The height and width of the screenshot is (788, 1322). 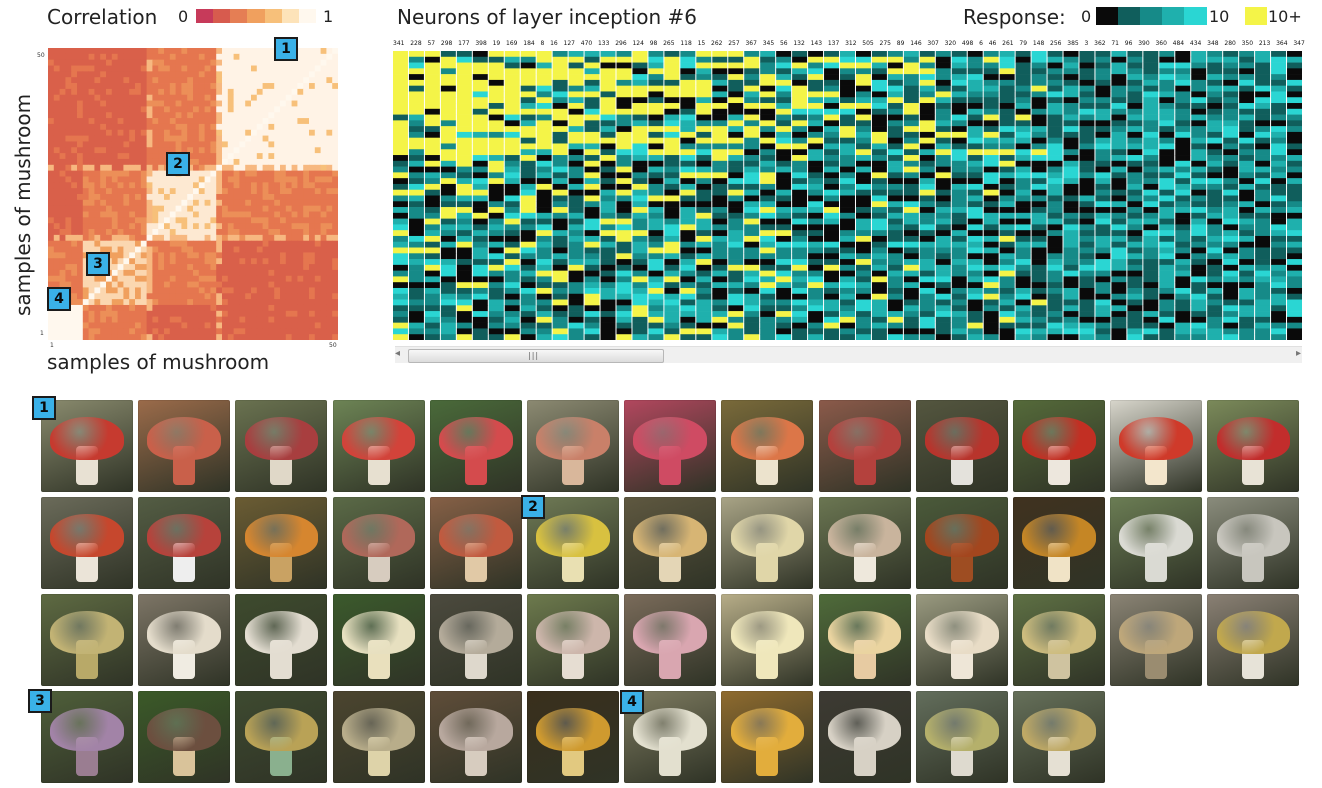 What do you see at coordinates (98, 264) in the screenshot?
I see `cluster-badge-3: 3` at bounding box center [98, 264].